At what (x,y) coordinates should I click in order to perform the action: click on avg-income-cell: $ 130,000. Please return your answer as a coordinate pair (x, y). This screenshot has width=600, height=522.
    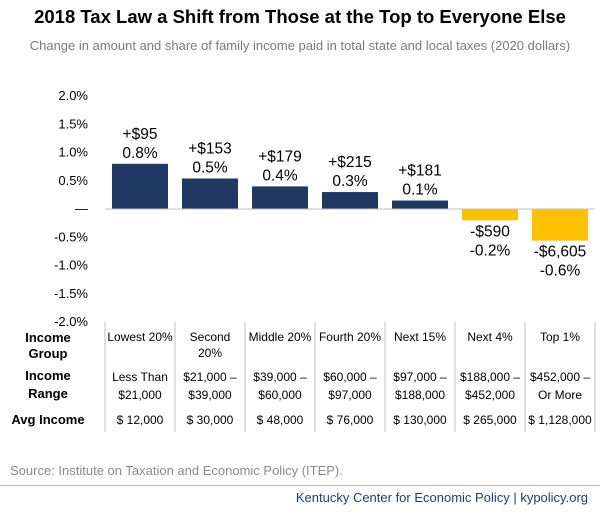
    Looking at the image, I should click on (420, 420).